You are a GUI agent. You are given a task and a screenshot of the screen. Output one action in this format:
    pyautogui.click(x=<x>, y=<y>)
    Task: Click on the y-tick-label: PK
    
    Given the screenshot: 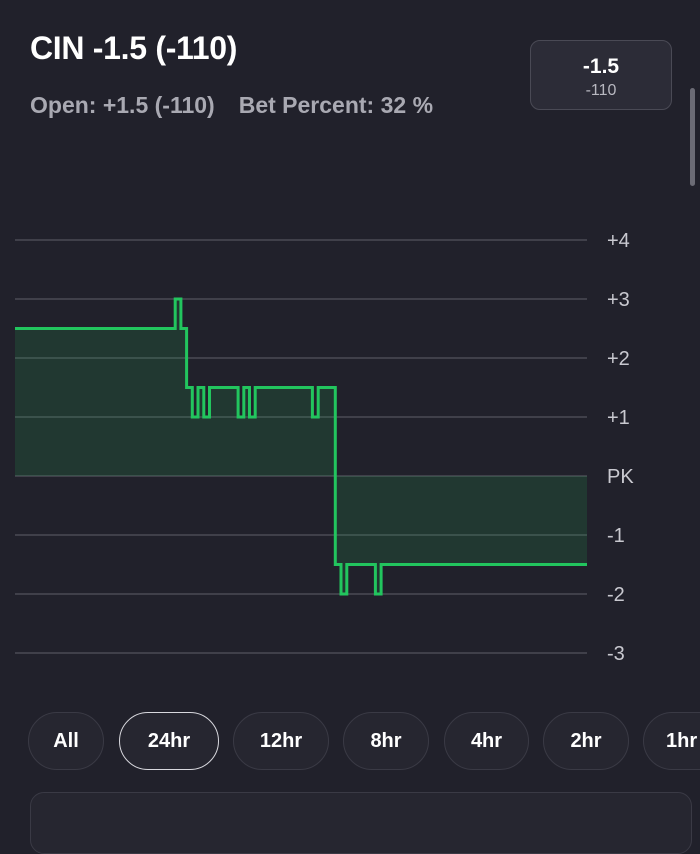 What is the action you would take?
    pyautogui.click(x=620, y=477)
    